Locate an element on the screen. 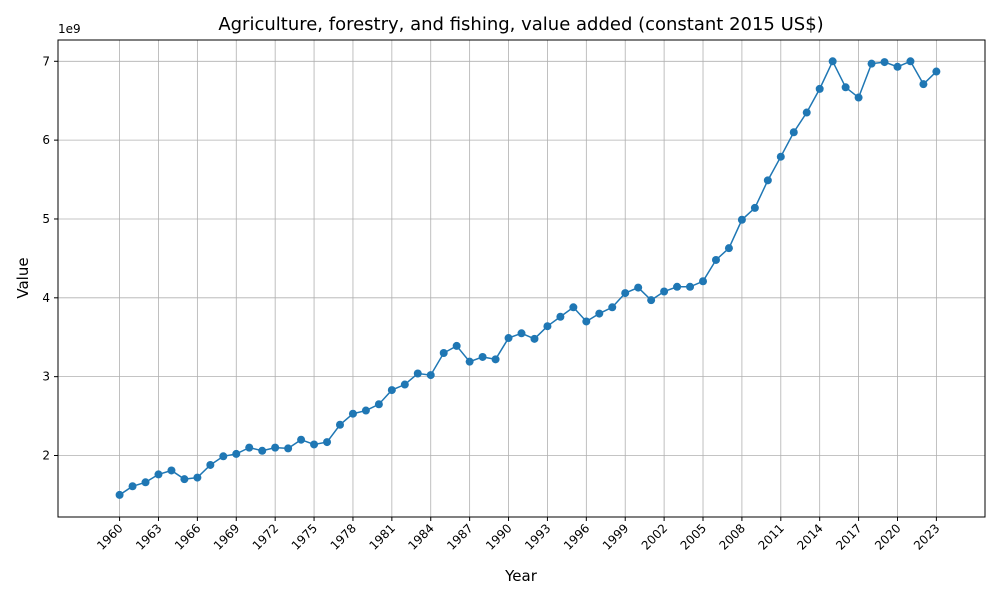 The height and width of the screenshot is (600, 1000). y-tick-label: 6 is located at coordinates (46, 140).